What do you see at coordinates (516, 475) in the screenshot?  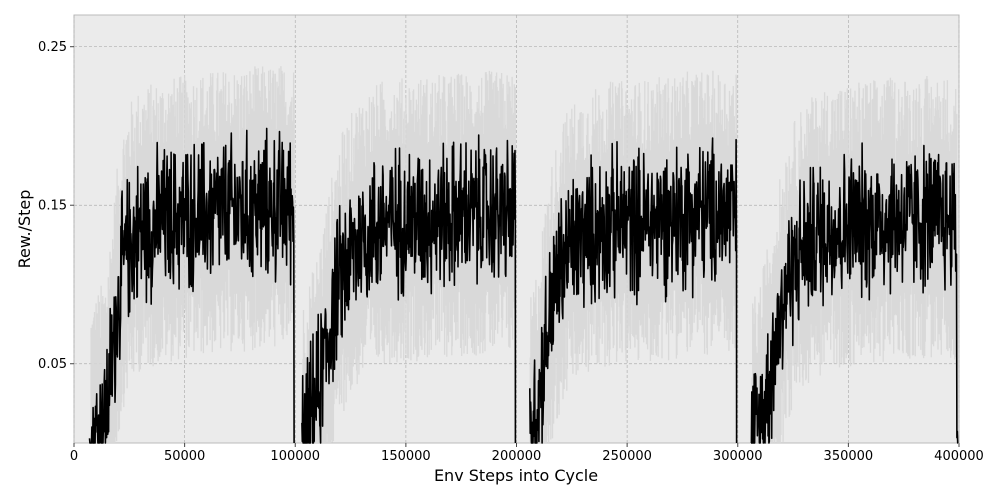 I see `x-axis-title: Env Steps into Cycle` at bounding box center [516, 475].